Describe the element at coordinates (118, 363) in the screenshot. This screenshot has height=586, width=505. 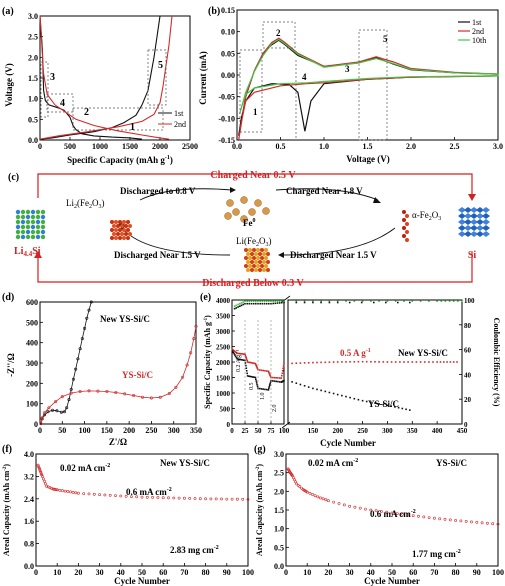
I see `panel-d-series` at that location.